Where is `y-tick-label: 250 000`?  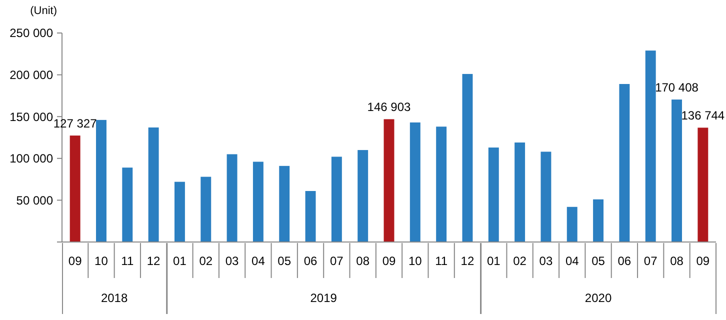
y-tick-label: 250 000 is located at coordinates (32, 33).